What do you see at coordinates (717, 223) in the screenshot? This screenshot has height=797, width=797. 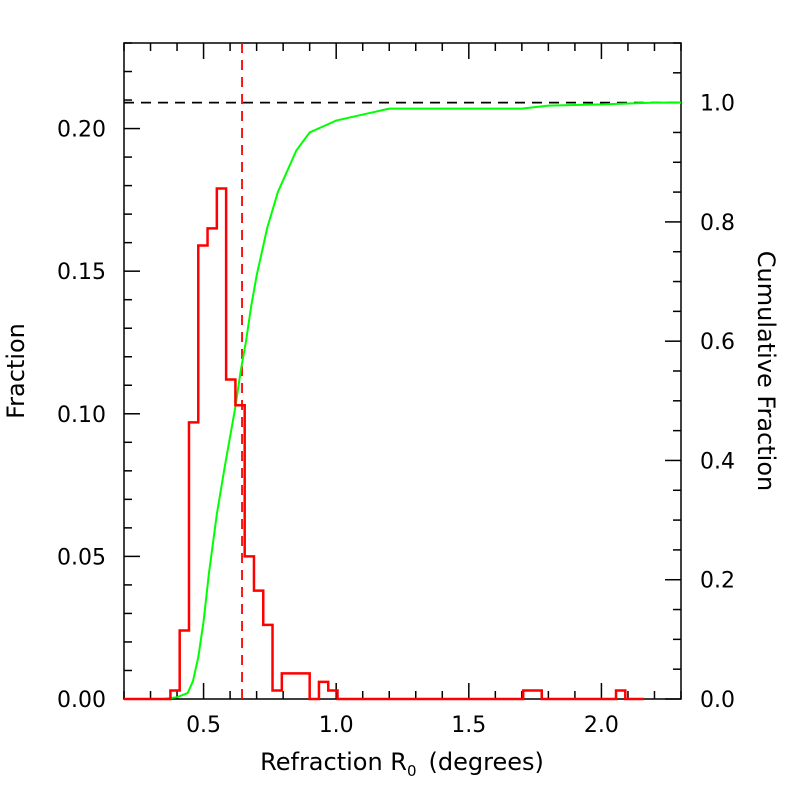 I see `y-right-tick-label: 0.8` at bounding box center [717, 223].